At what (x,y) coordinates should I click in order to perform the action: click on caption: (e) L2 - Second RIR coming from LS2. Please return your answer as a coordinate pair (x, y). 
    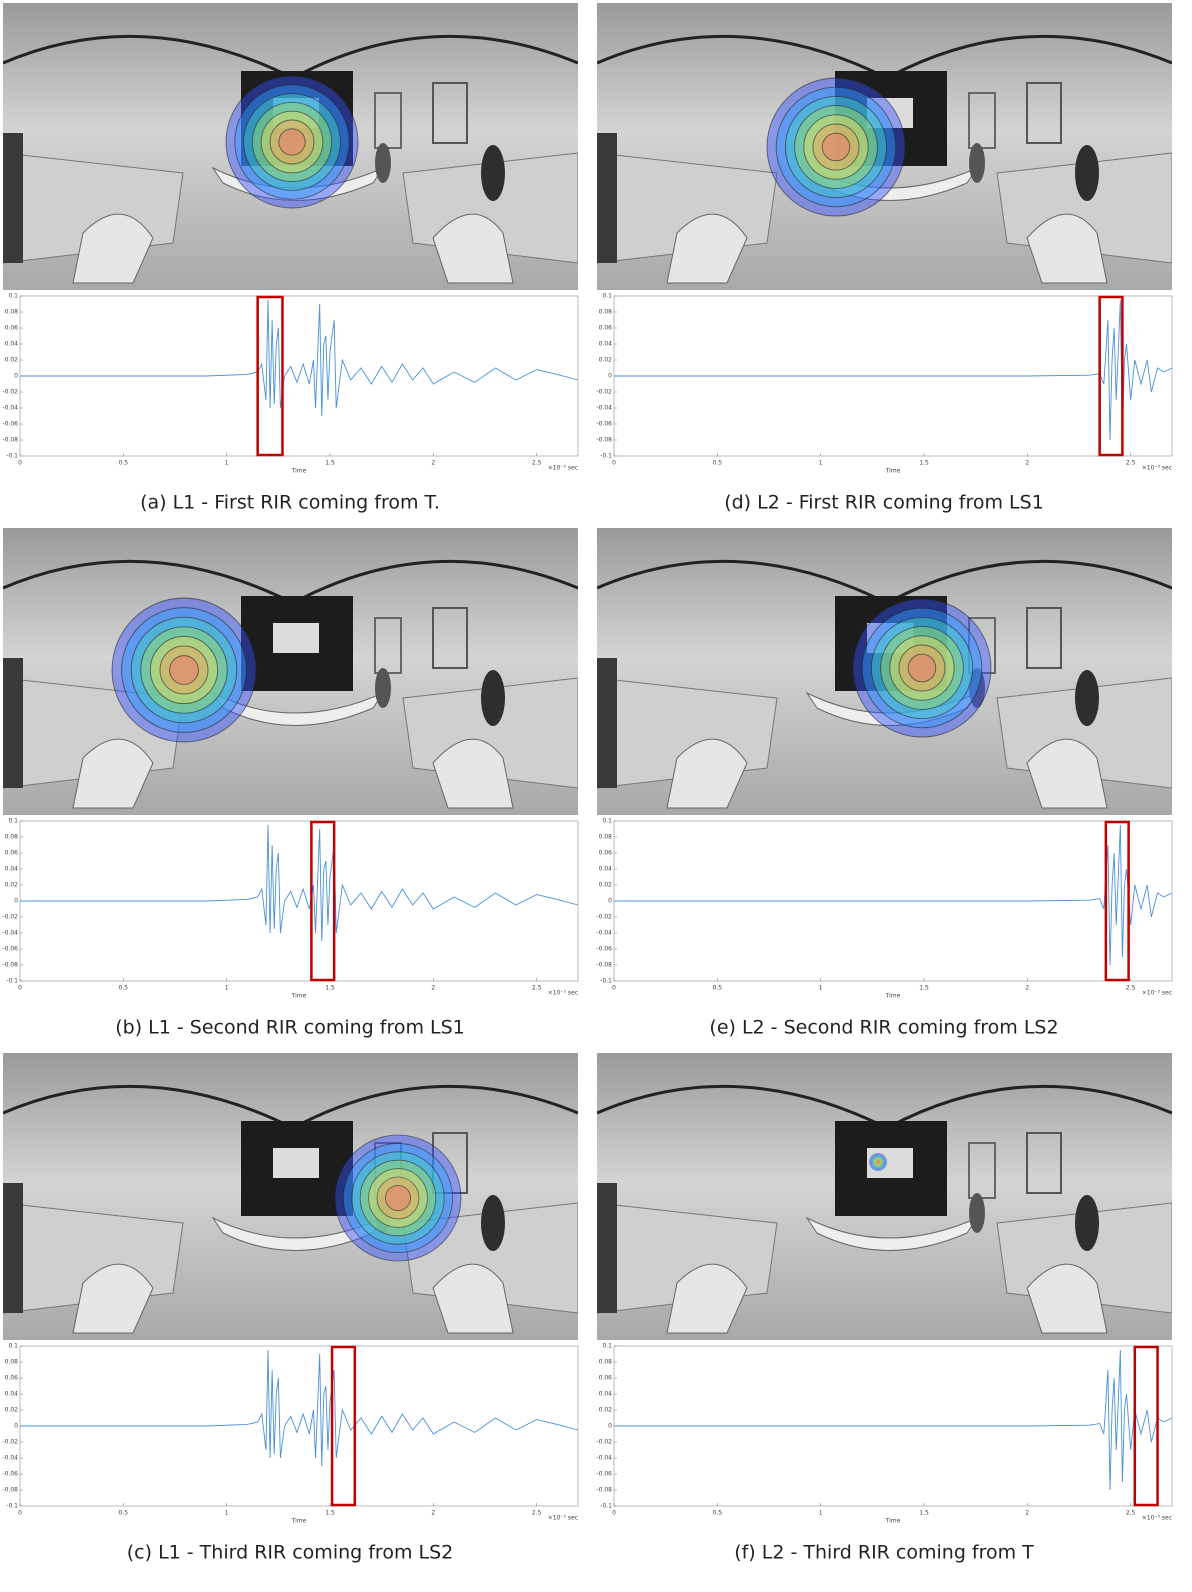
    Looking at the image, I should click on (883, 1028).